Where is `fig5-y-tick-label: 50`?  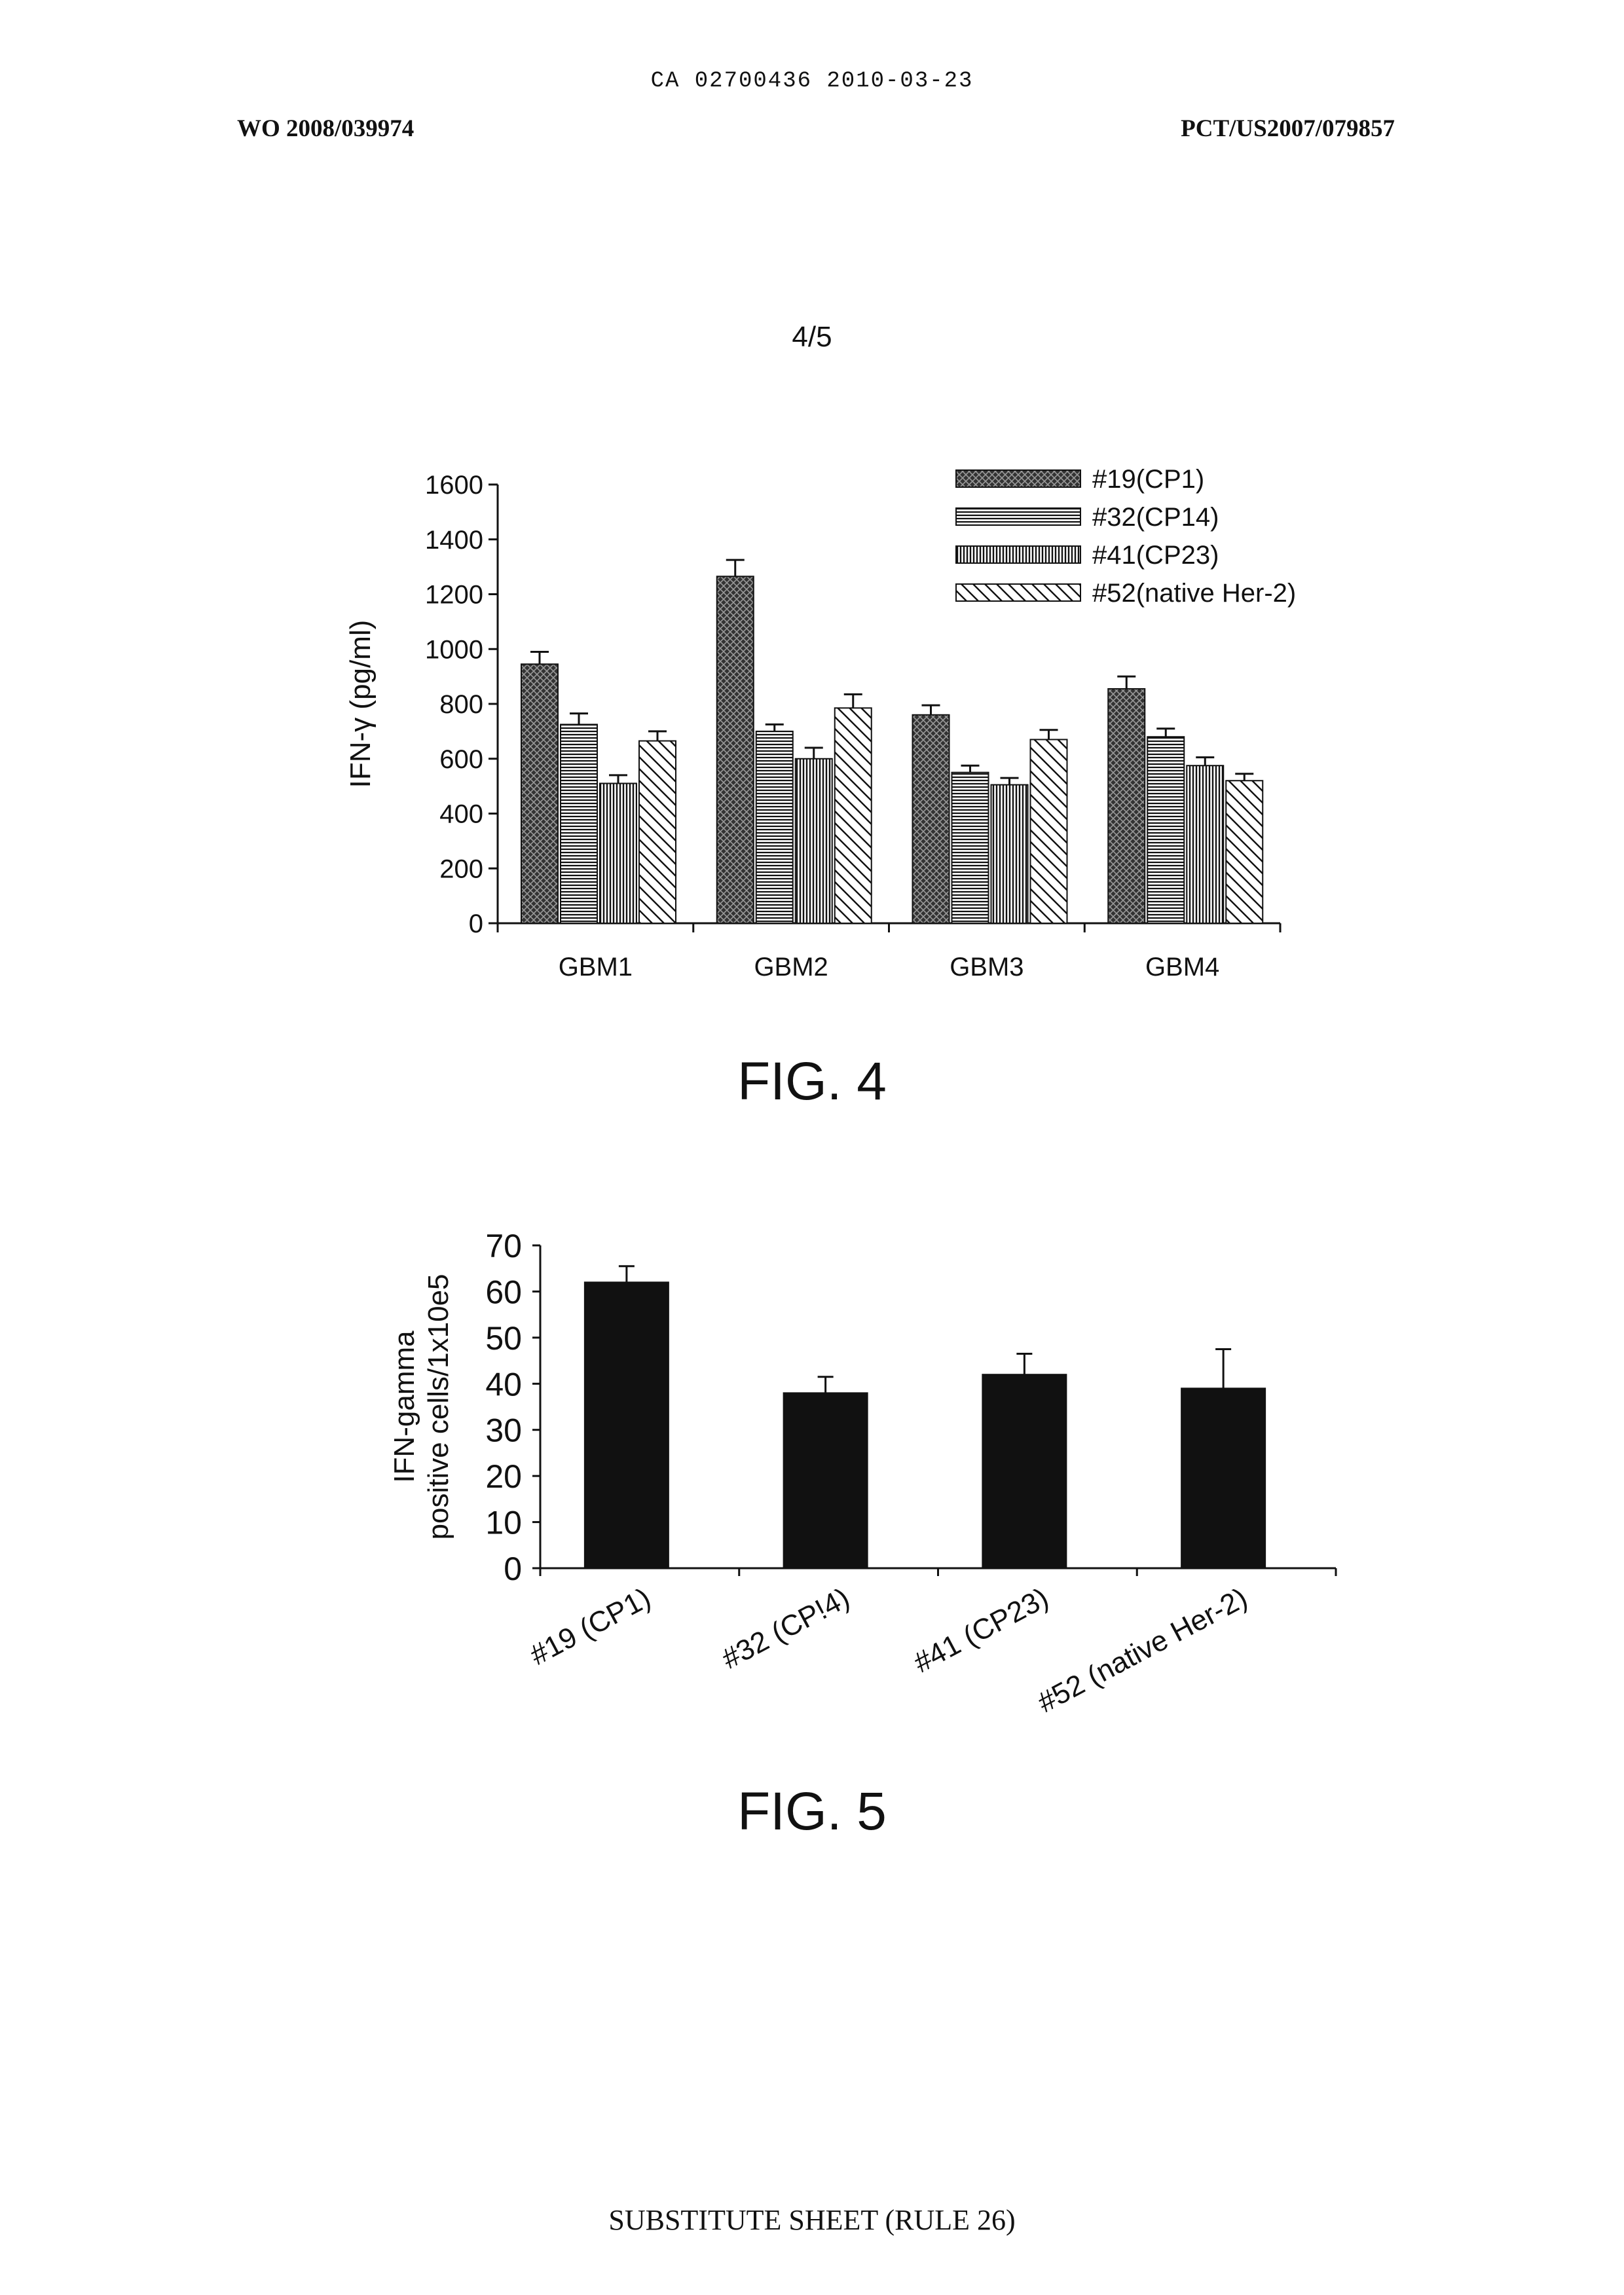 fig5-y-tick-label: 50 is located at coordinates (503, 1338).